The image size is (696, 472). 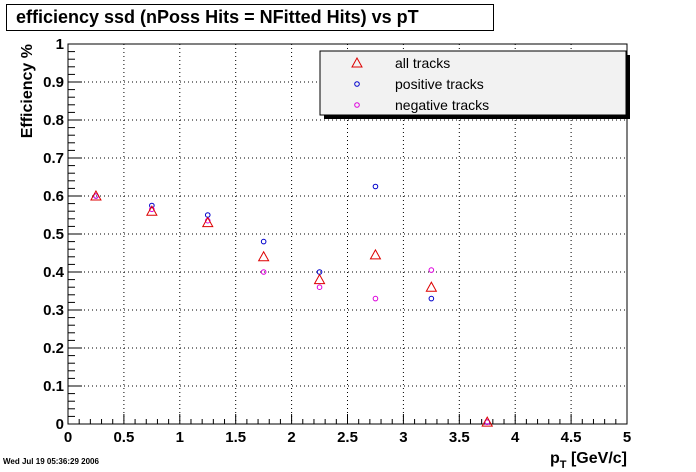 I want to click on y-tick-label: 0.2, so click(x=53, y=348).